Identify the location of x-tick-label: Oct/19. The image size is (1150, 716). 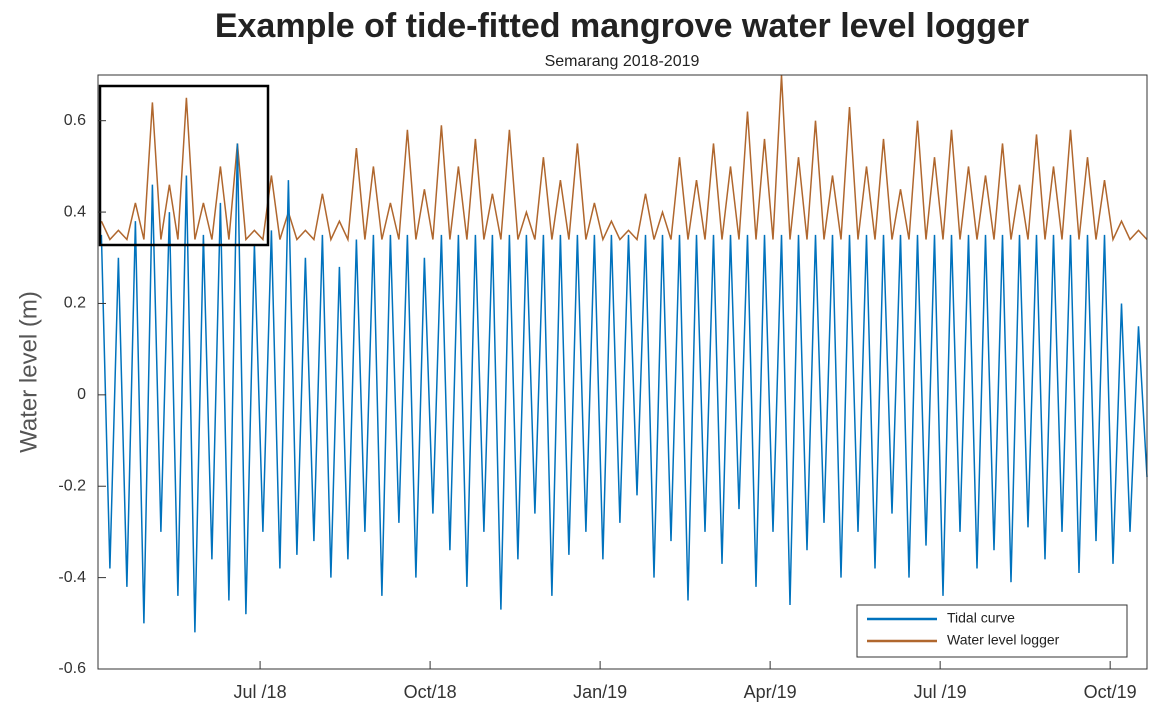
(1110, 692).